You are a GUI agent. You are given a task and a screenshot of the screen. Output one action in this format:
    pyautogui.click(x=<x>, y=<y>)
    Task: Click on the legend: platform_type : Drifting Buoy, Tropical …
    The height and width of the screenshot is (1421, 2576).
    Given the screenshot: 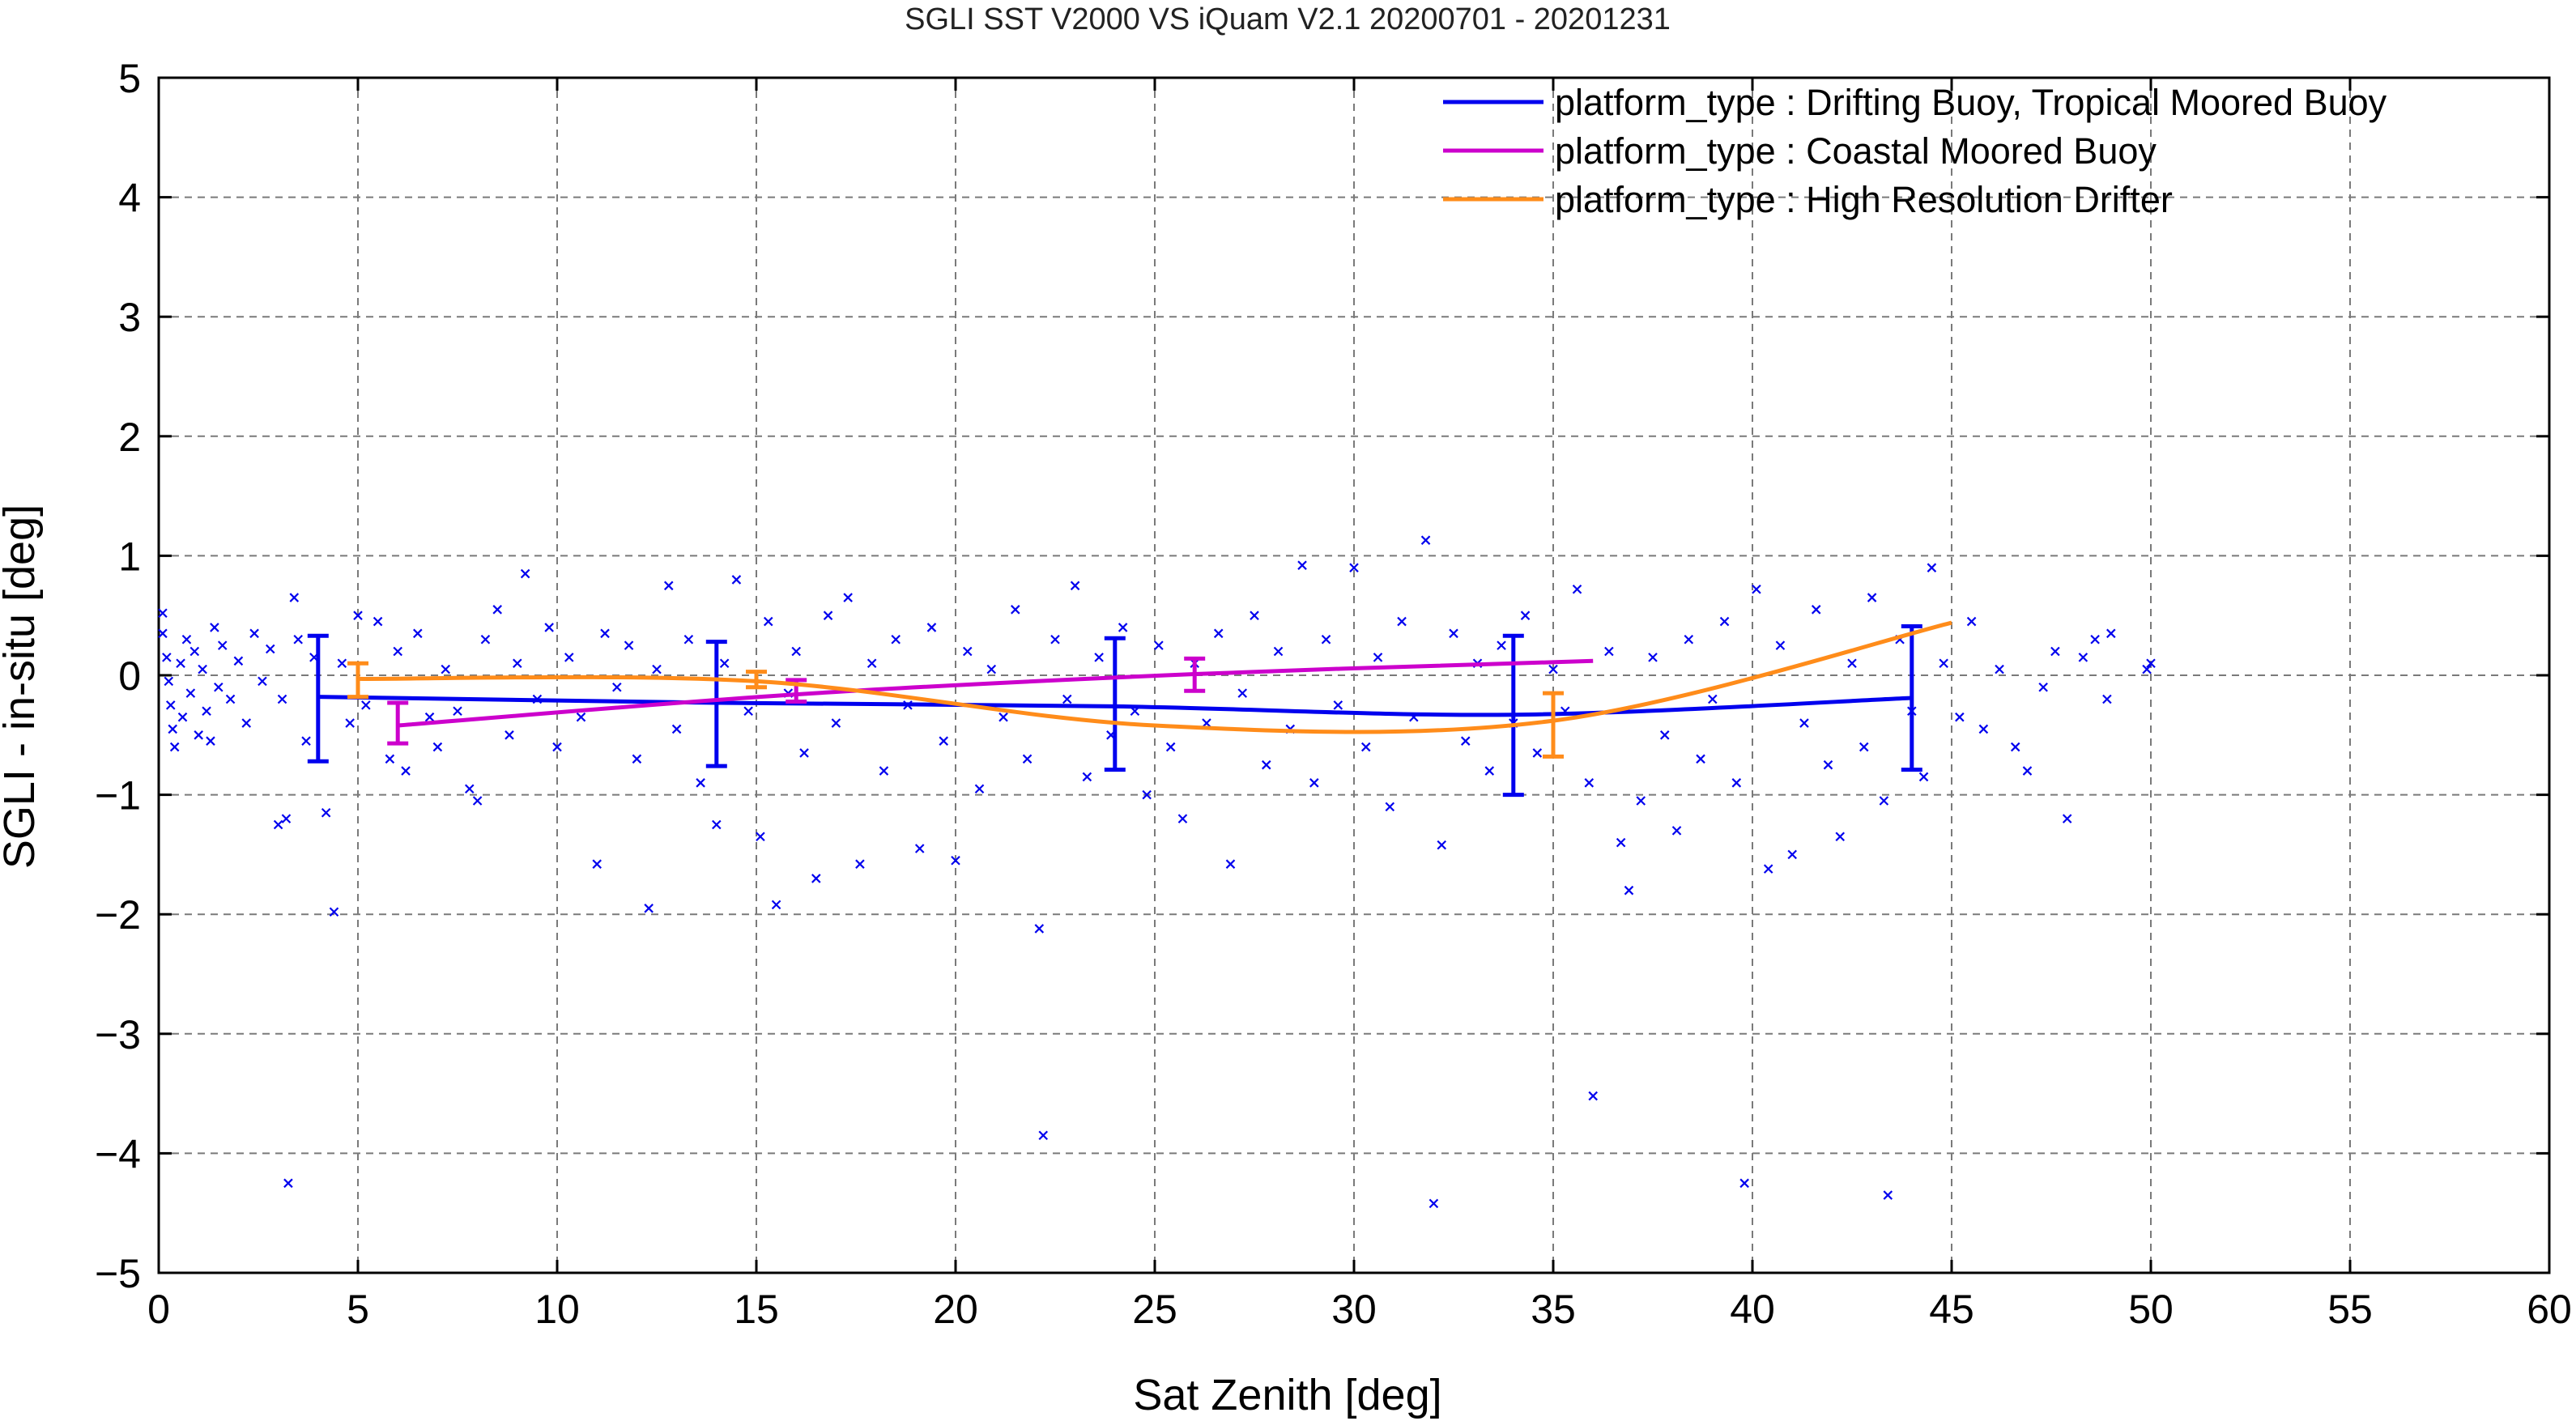 What is the action you would take?
    pyautogui.click(x=1915, y=151)
    